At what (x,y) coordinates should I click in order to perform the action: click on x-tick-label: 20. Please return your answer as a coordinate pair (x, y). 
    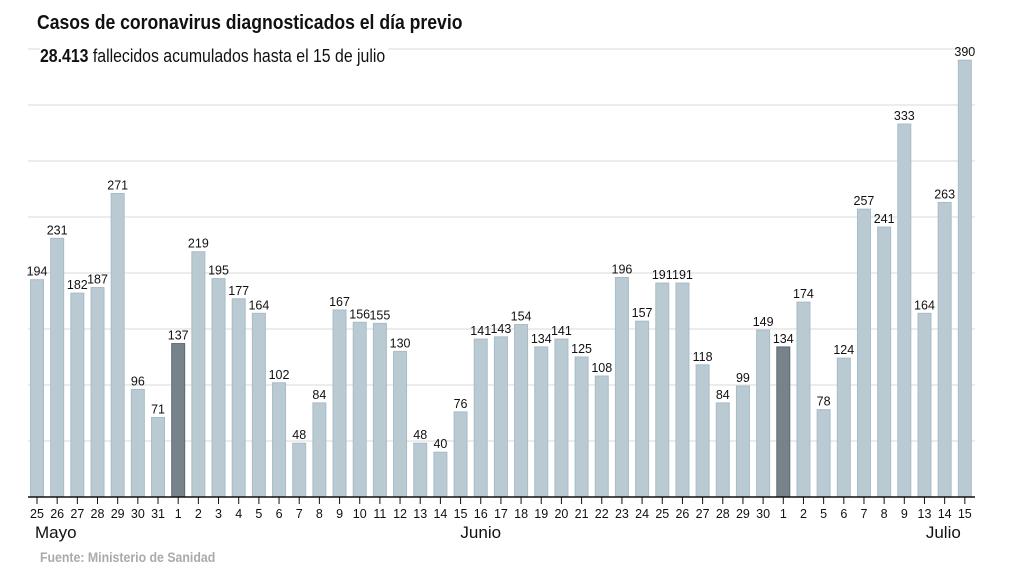
    Looking at the image, I should click on (561, 514).